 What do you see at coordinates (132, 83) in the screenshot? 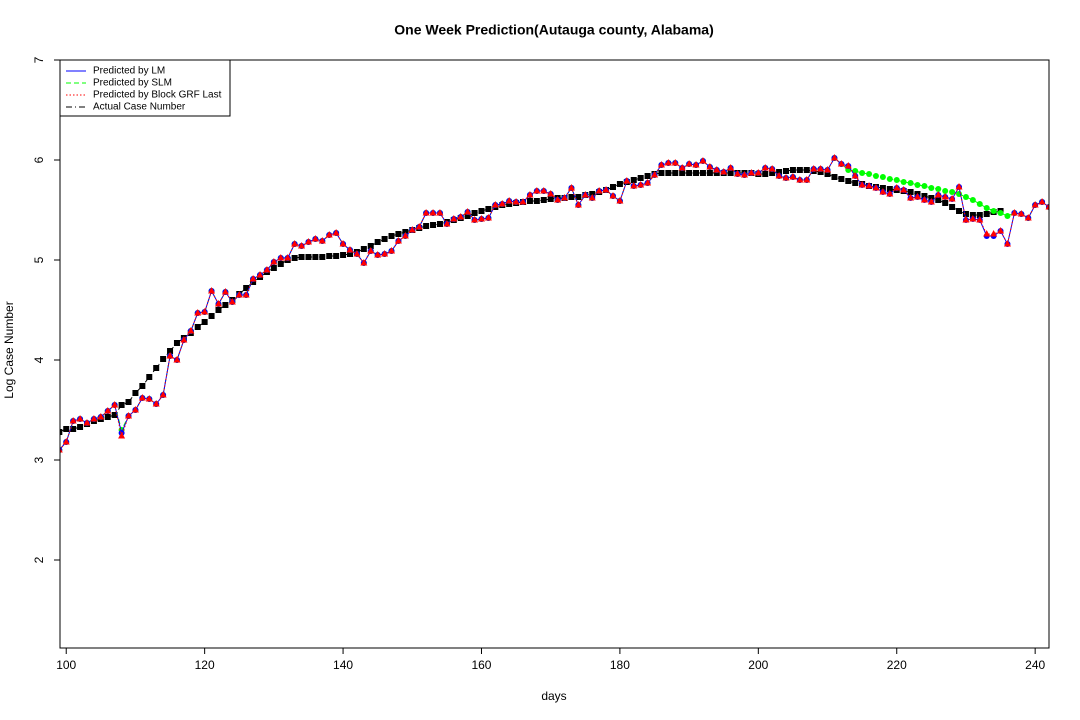
I see `legend-label: Predicted by SLM` at bounding box center [132, 83].